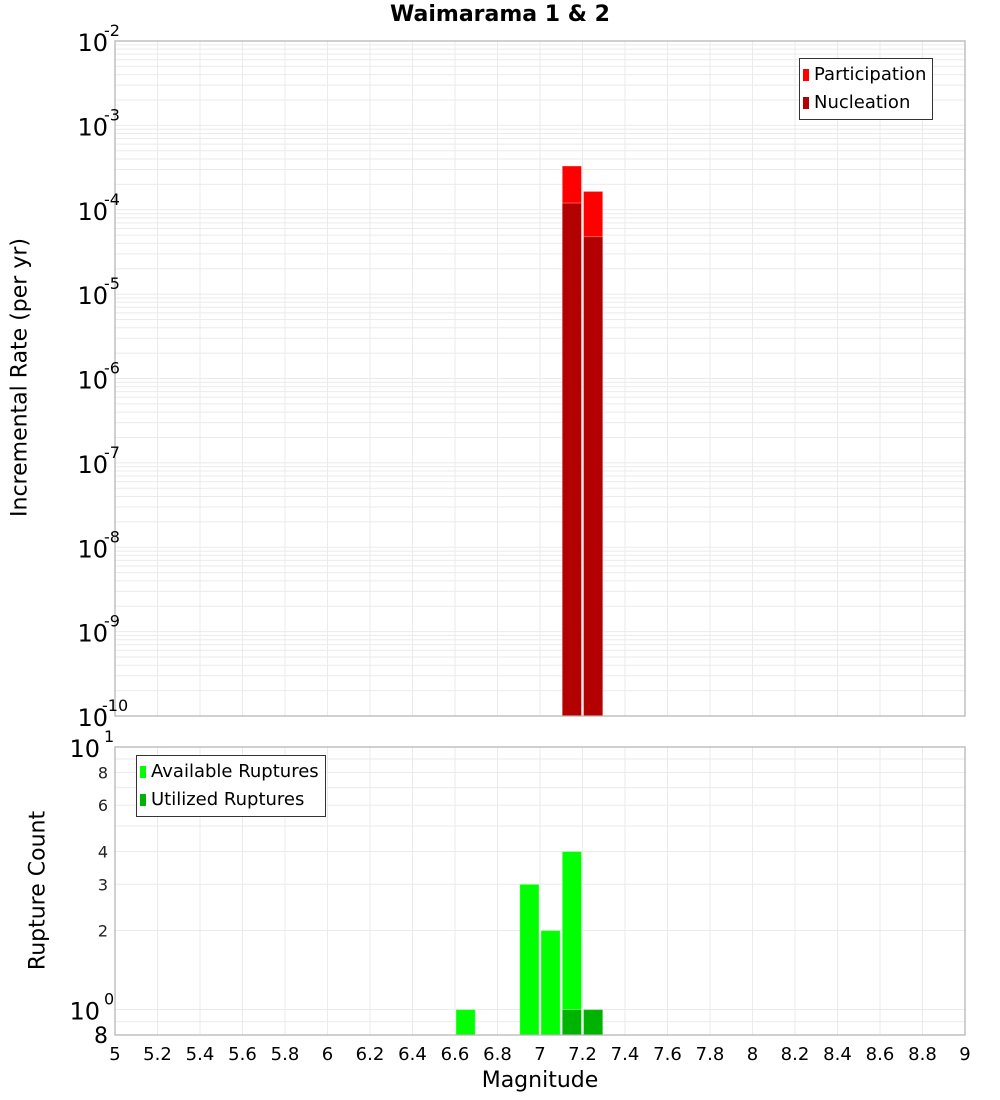 Image resolution: width=1000 pixels, height=1100 pixels. What do you see at coordinates (710, 1054) in the screenshot?
I see `x-tick-label: 7.8` at bounding box center [710, 1054].